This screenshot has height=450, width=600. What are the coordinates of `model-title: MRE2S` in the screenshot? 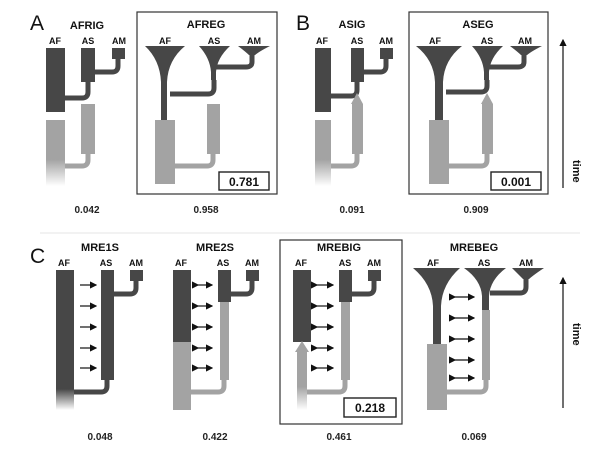 It's located at (215, 248).